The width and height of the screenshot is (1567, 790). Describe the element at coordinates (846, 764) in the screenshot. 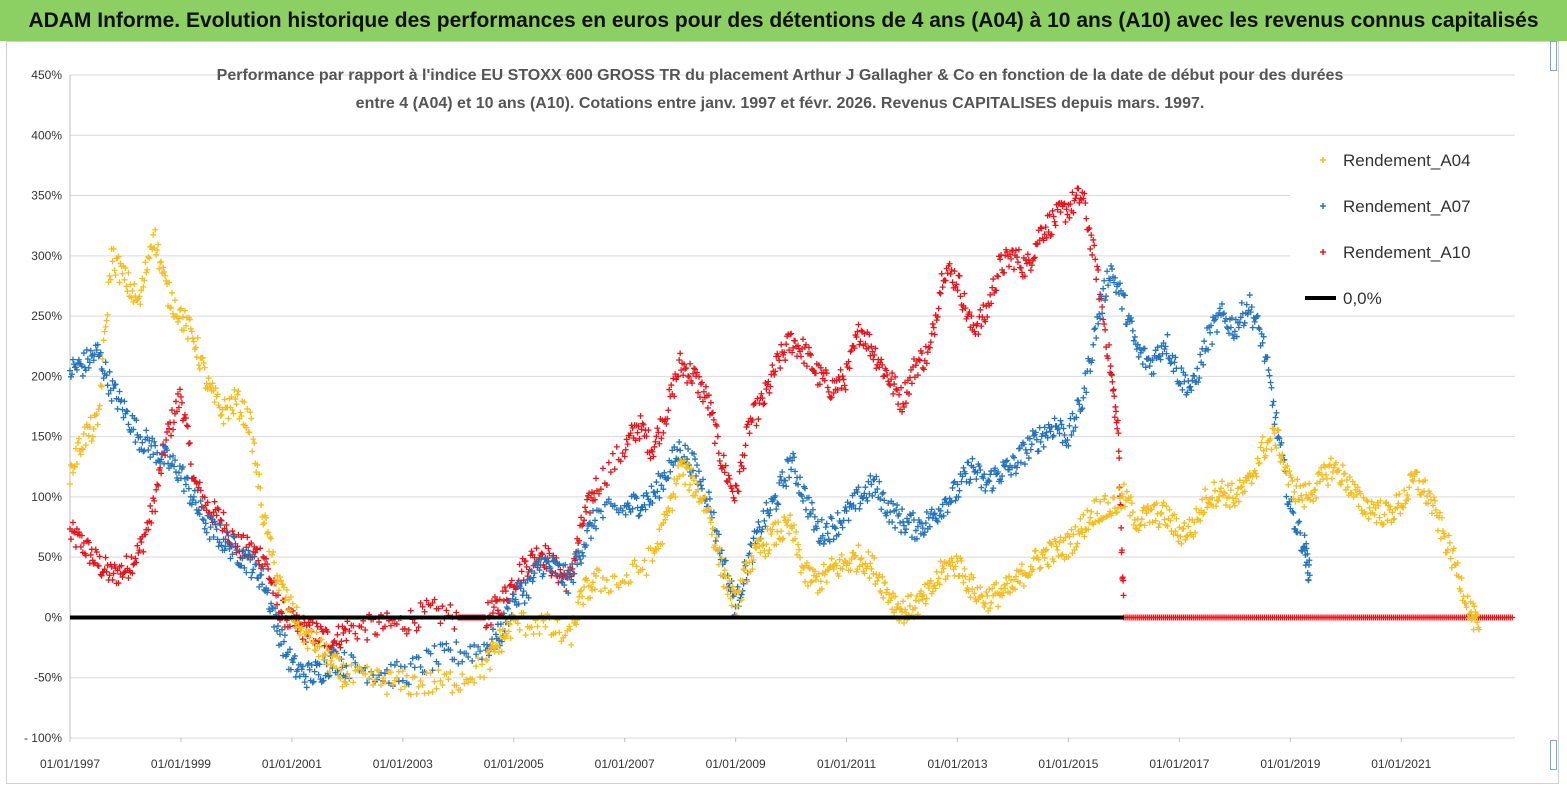

I see `x-tick-label: 01/01/2011` at that location.